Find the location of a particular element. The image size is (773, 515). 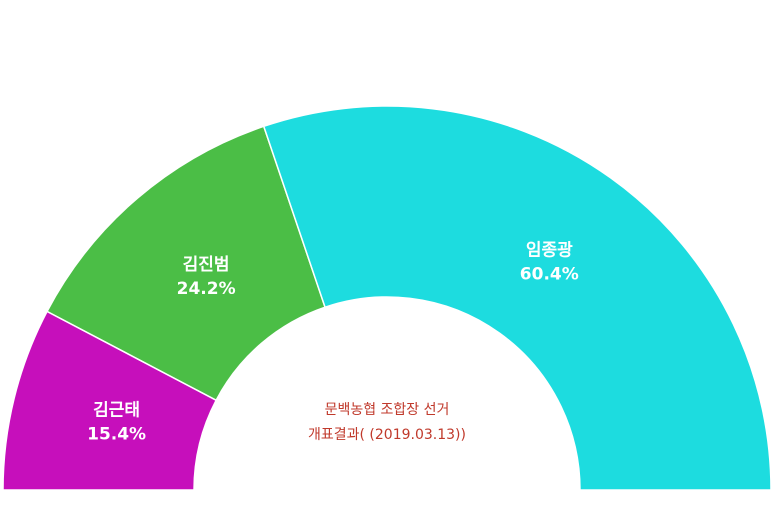

slice-value-label-3: 60.4% is located at coordinates (549, 275).